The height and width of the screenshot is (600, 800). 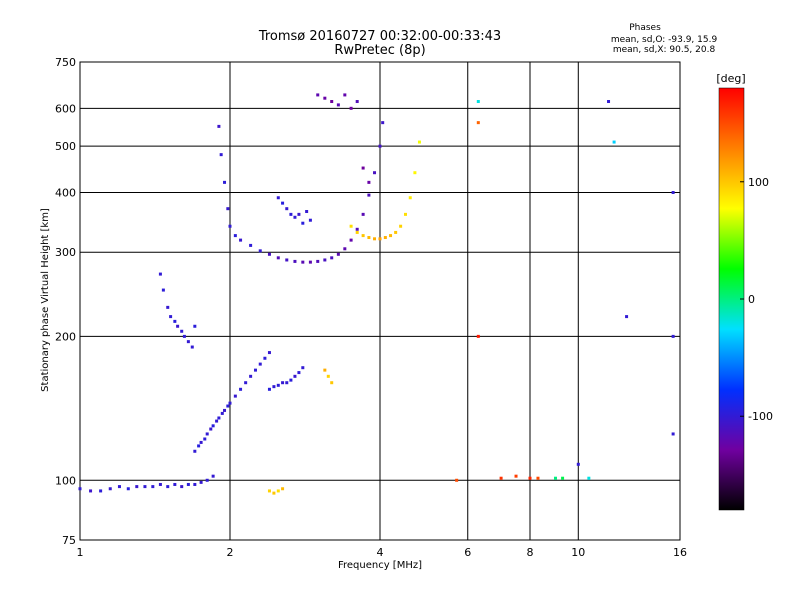 What do you see at coordinates (379, 36) in the screenshot?
I see `chart-title: Tromsø 20160727 00:32:00-00:33:43` at bounding box center [379, 36].